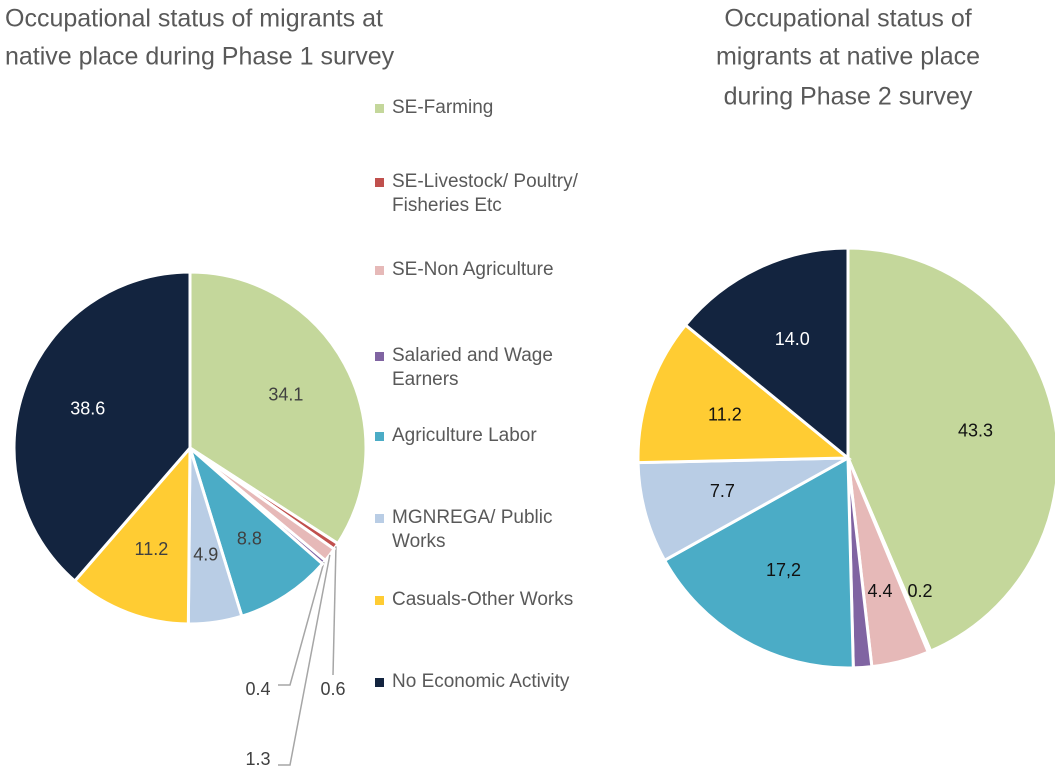  What do you see at coordinates (443, 107) in the screenshot?
I see `legend-label: SE-Farming` at bounding box center [443, 107].